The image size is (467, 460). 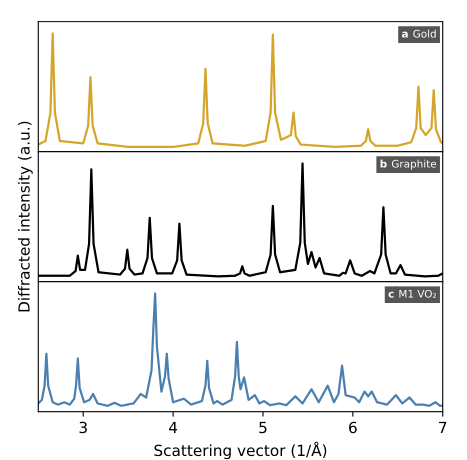 What do you see at coordinates (417, 294) in the screenshot?
I see `text: M1 VO₂` at bounding box center [417, 294].